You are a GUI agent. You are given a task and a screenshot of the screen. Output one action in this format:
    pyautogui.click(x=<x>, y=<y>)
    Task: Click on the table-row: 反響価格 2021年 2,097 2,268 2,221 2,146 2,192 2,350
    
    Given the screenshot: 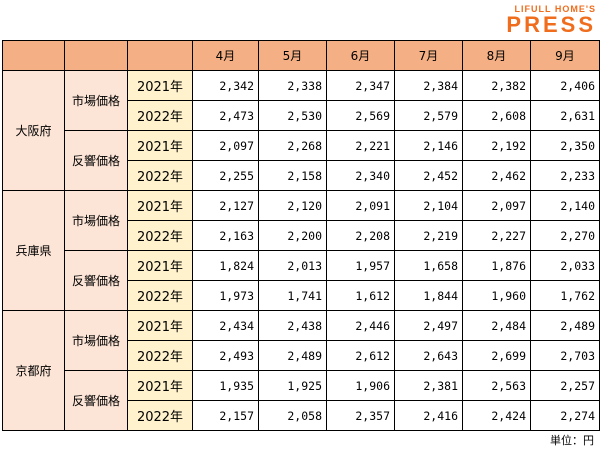 What is the action you would take?
    pyautogui.click(x=301, y=160)
    